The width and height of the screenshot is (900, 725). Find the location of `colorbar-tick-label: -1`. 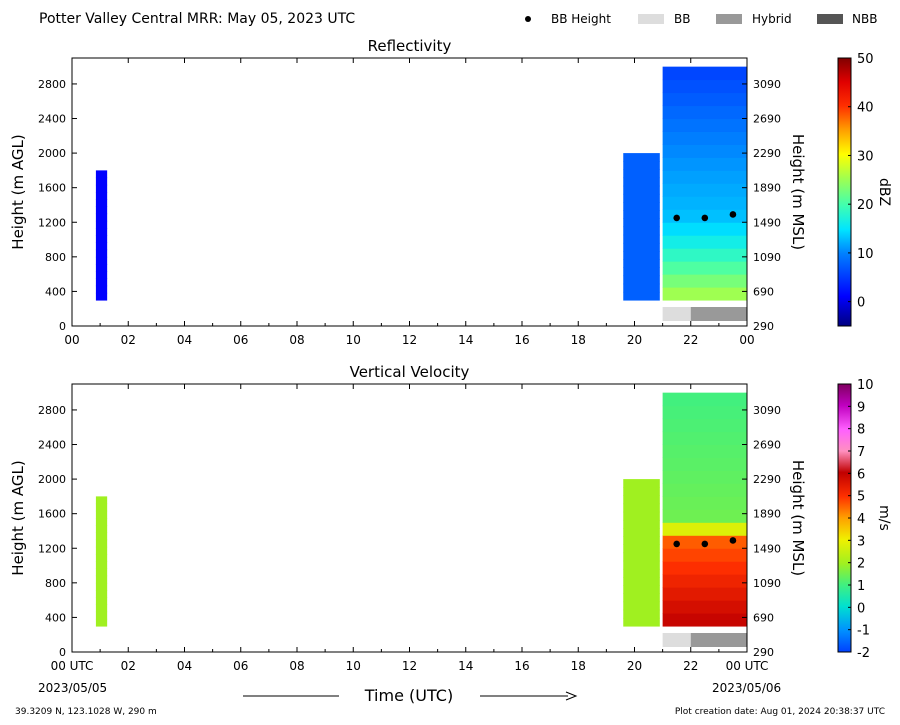

colorbar-tick-label: -1 is located at coordinates (863, 631).